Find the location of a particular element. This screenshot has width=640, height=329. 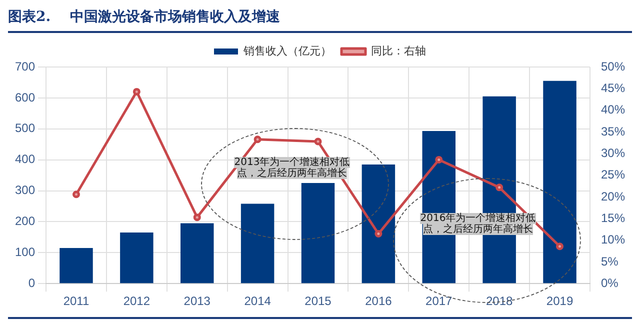

x-tick-label: 2011 is located at coordinates (76, 301).